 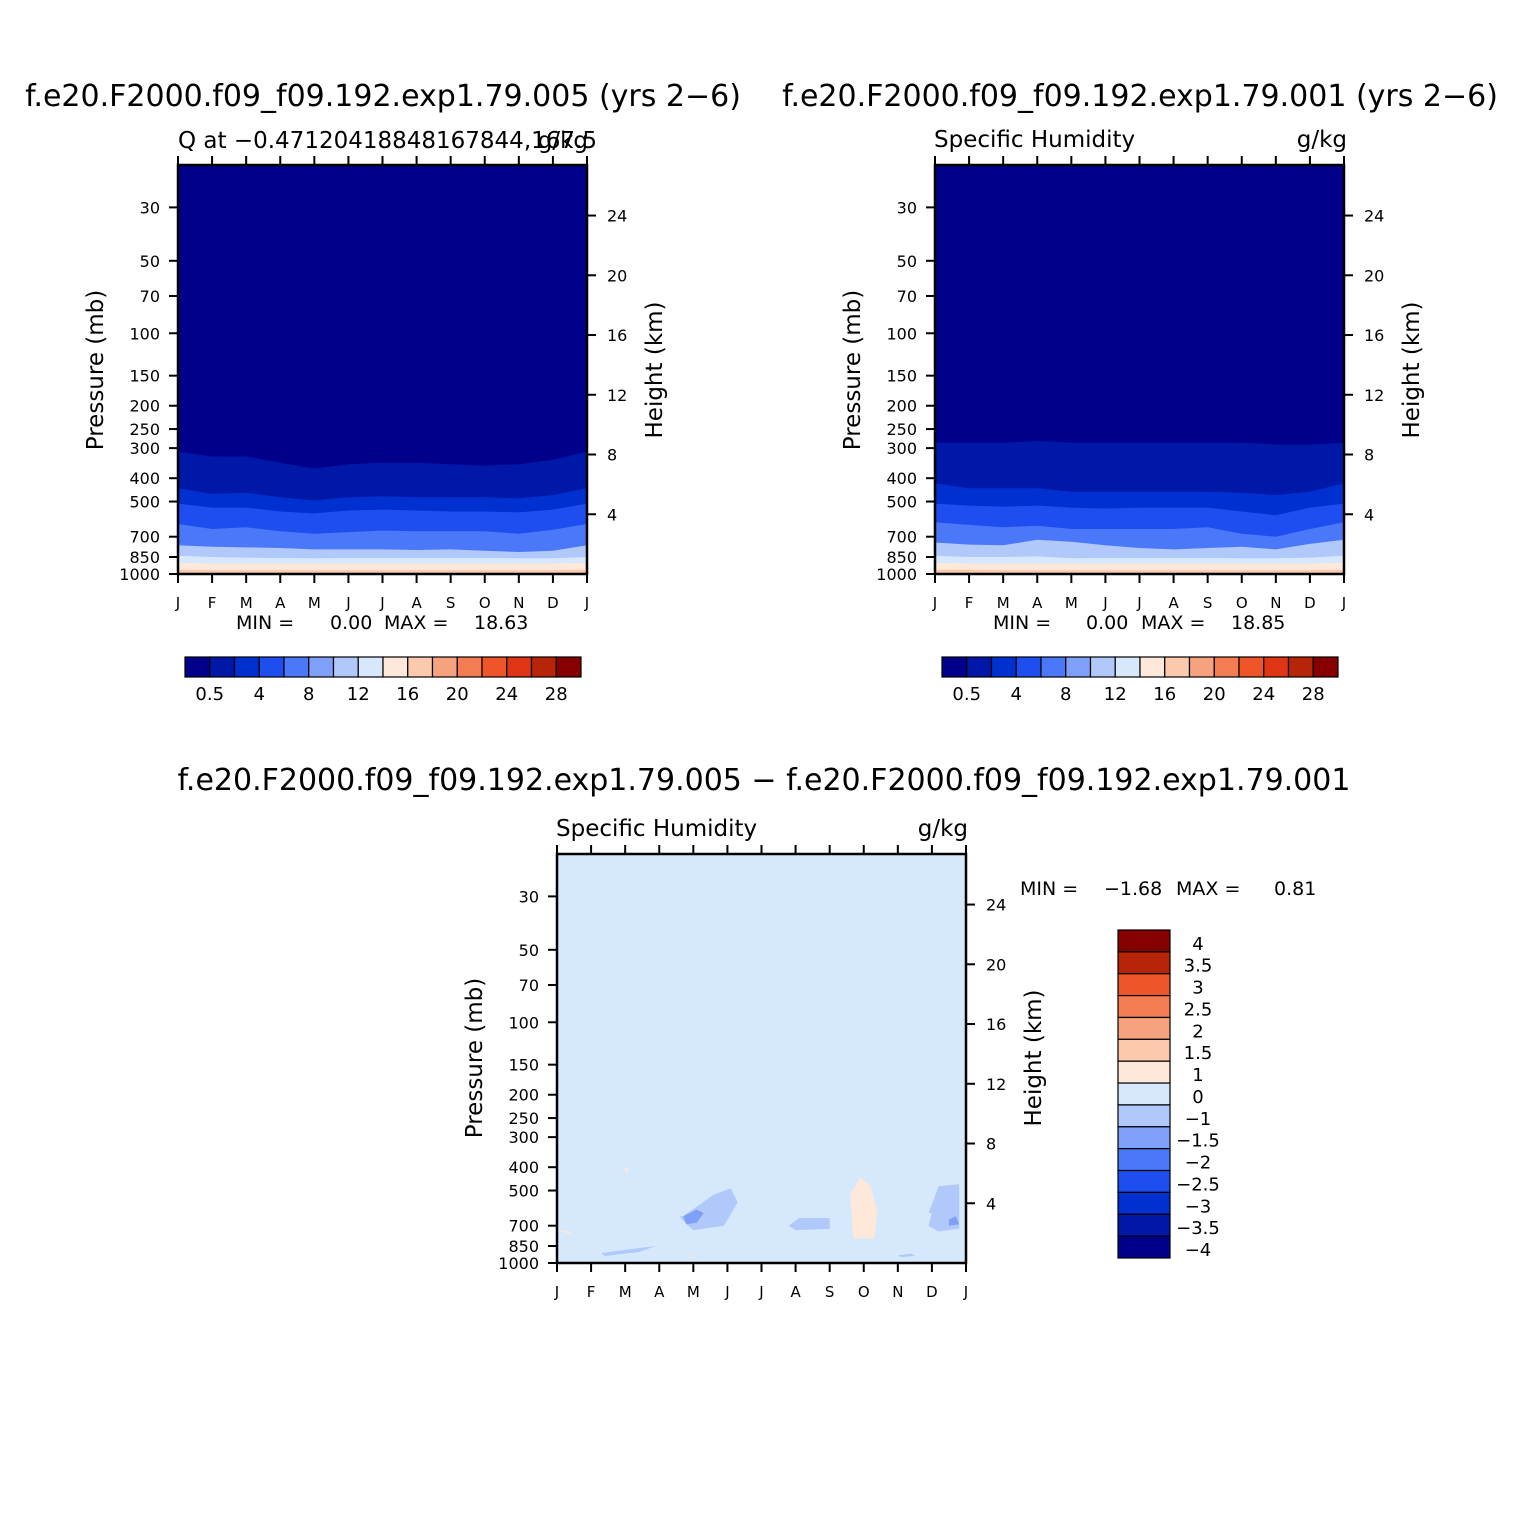 I want to click on x-tick-label: O, so click(x=1242, y=603).